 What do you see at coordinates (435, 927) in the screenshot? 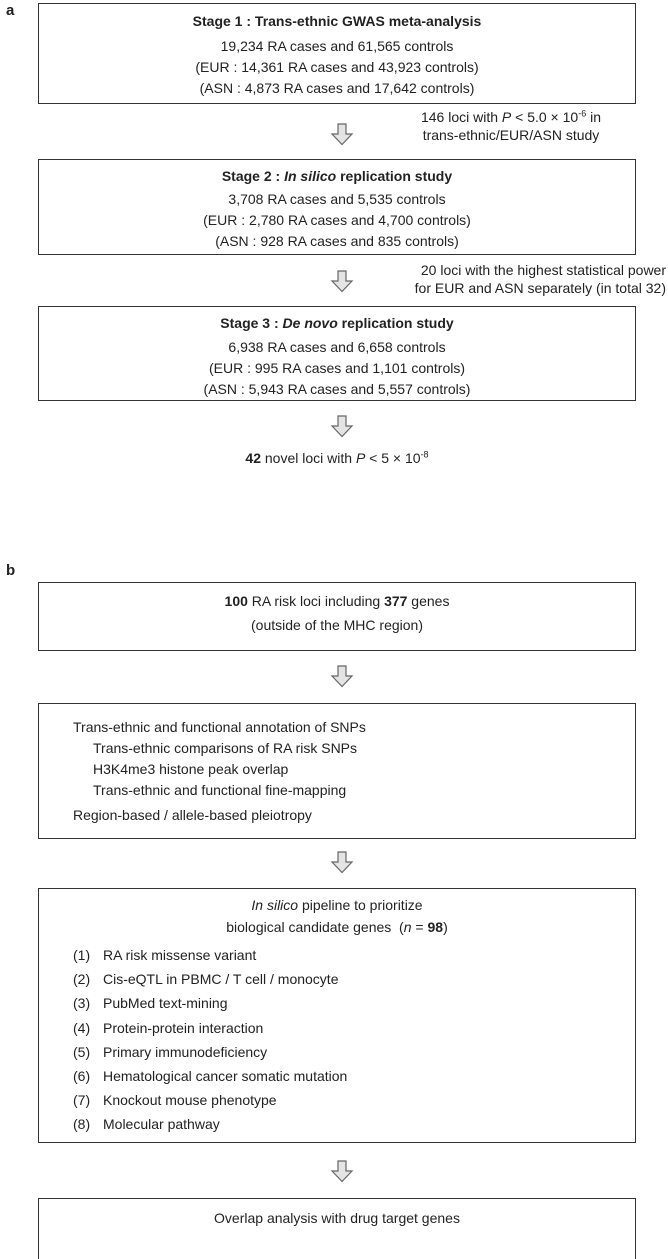
I see `text: 98` at bounding box center [435, 927].